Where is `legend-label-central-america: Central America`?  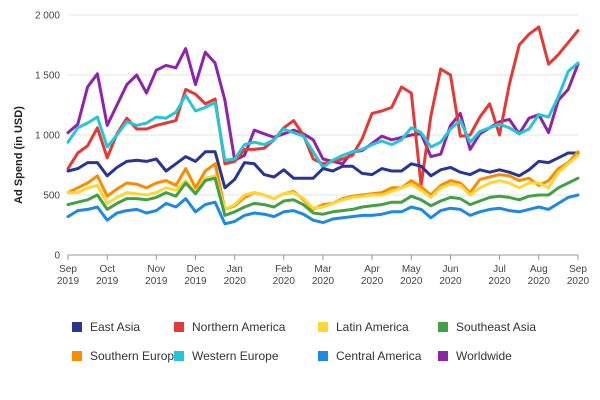
legend-label-central-america: Central America is located at coordinates (379, 356).